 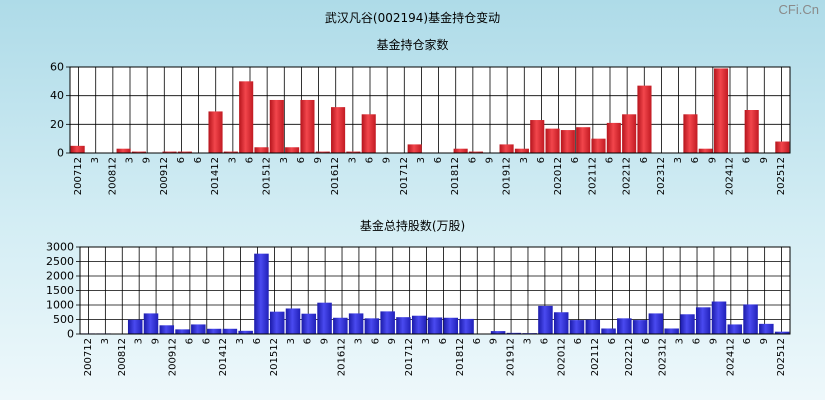 What do you see at coordinates (63, 319) in the screenshot?
I see `y-tick-label: 500` at bounding box center [63, 319].